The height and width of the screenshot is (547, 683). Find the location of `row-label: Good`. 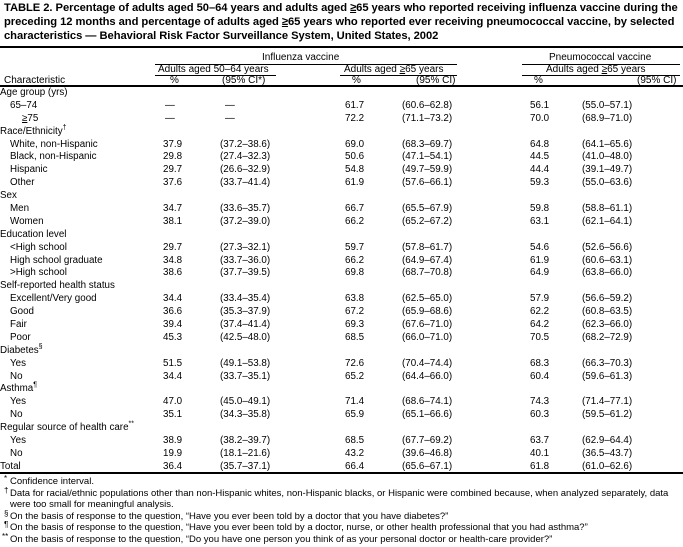

row-label: Good is located at coordinates (81, 312).